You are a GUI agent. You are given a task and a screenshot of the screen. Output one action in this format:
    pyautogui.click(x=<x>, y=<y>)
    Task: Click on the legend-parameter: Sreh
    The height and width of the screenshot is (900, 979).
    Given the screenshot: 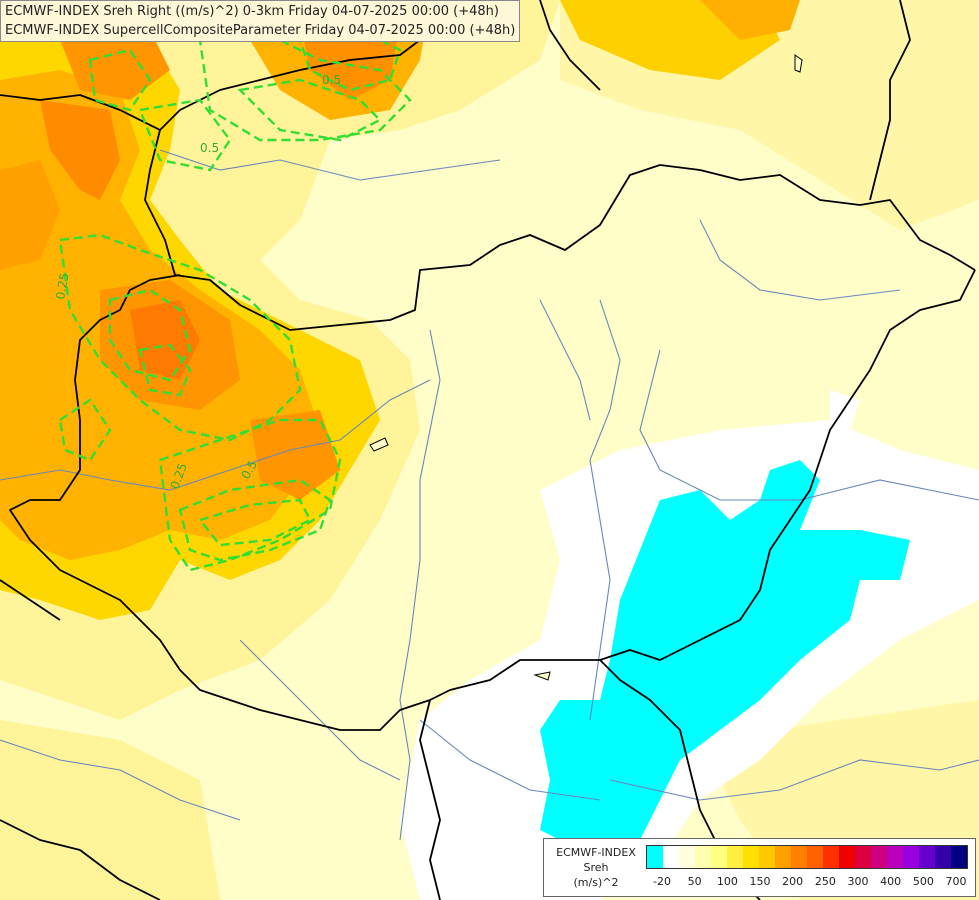 What is the action you would take?
    pyautogui.click(x=596, y=867)
    